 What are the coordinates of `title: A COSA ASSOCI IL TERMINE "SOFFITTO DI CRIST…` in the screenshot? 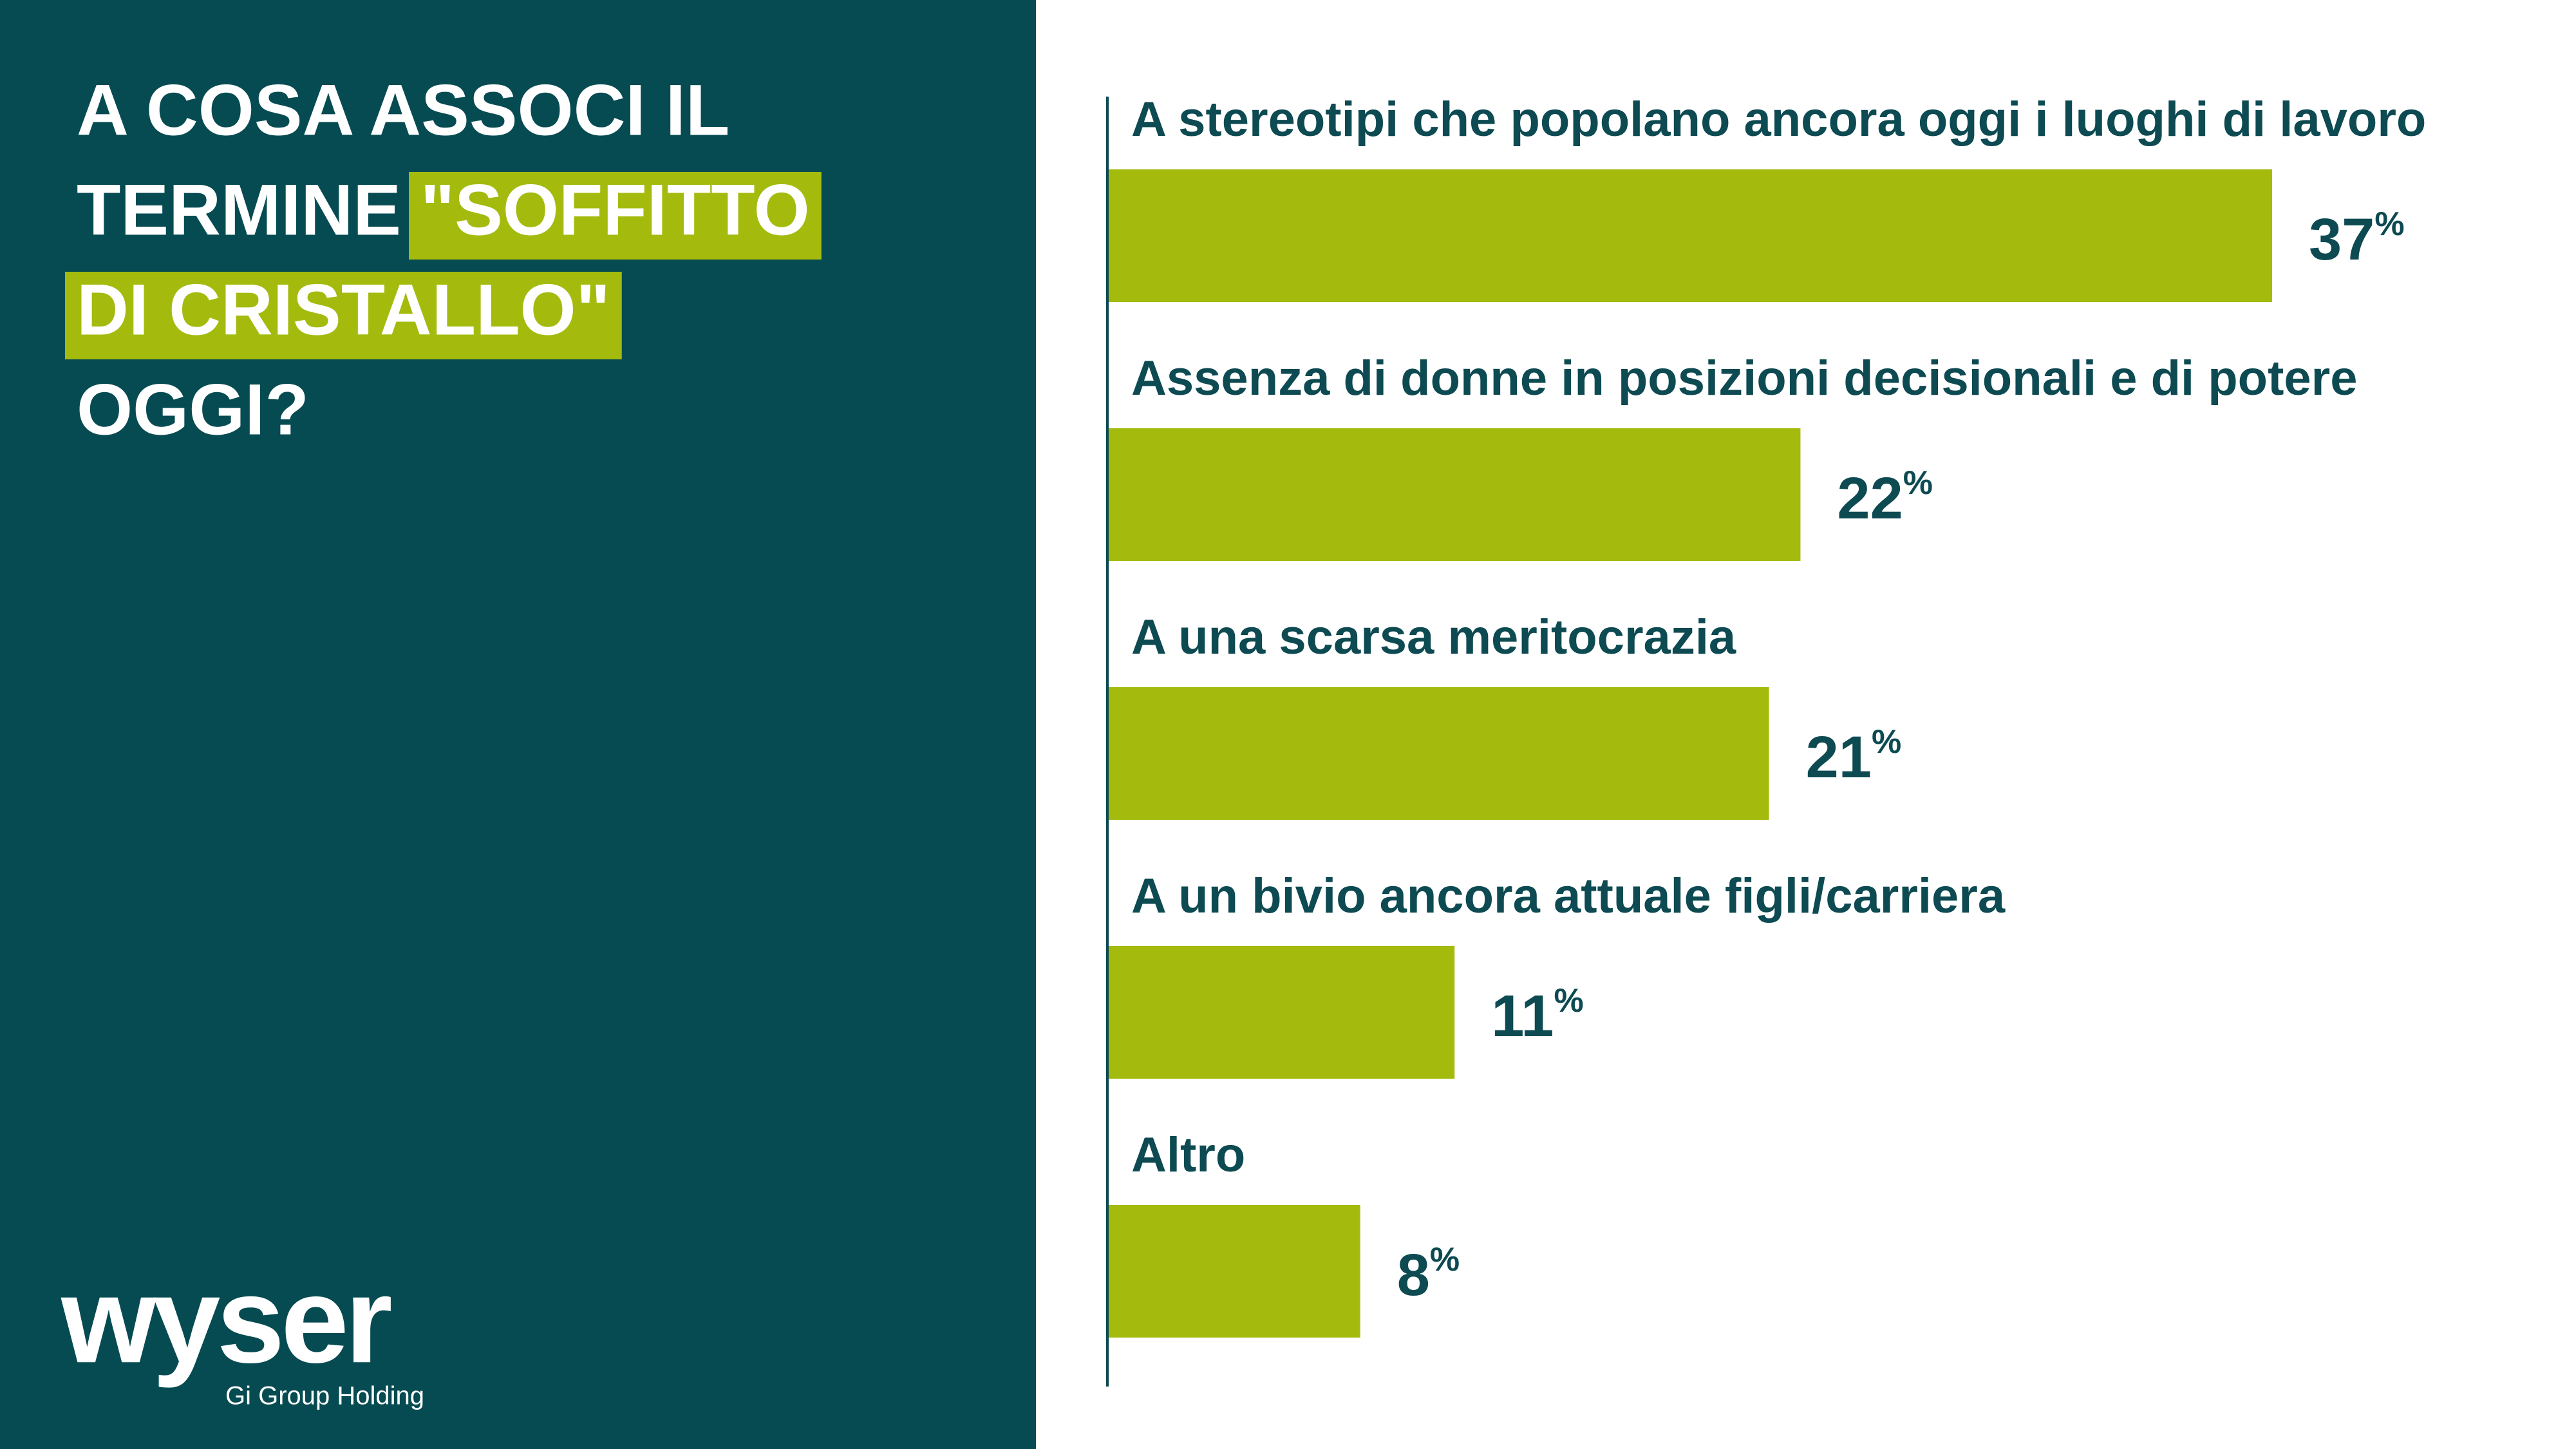 It's located at (443, 260).